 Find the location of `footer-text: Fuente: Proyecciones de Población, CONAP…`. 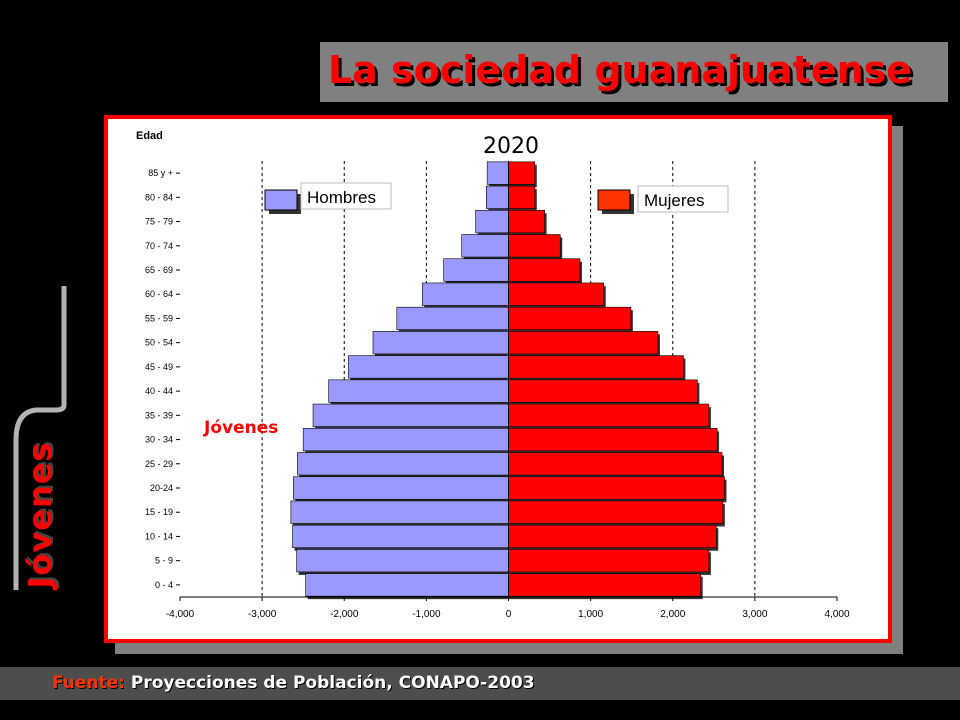

footer-text: Fuente: Proyecciones de Población, CONAP… is located at coordinates (293, 683).